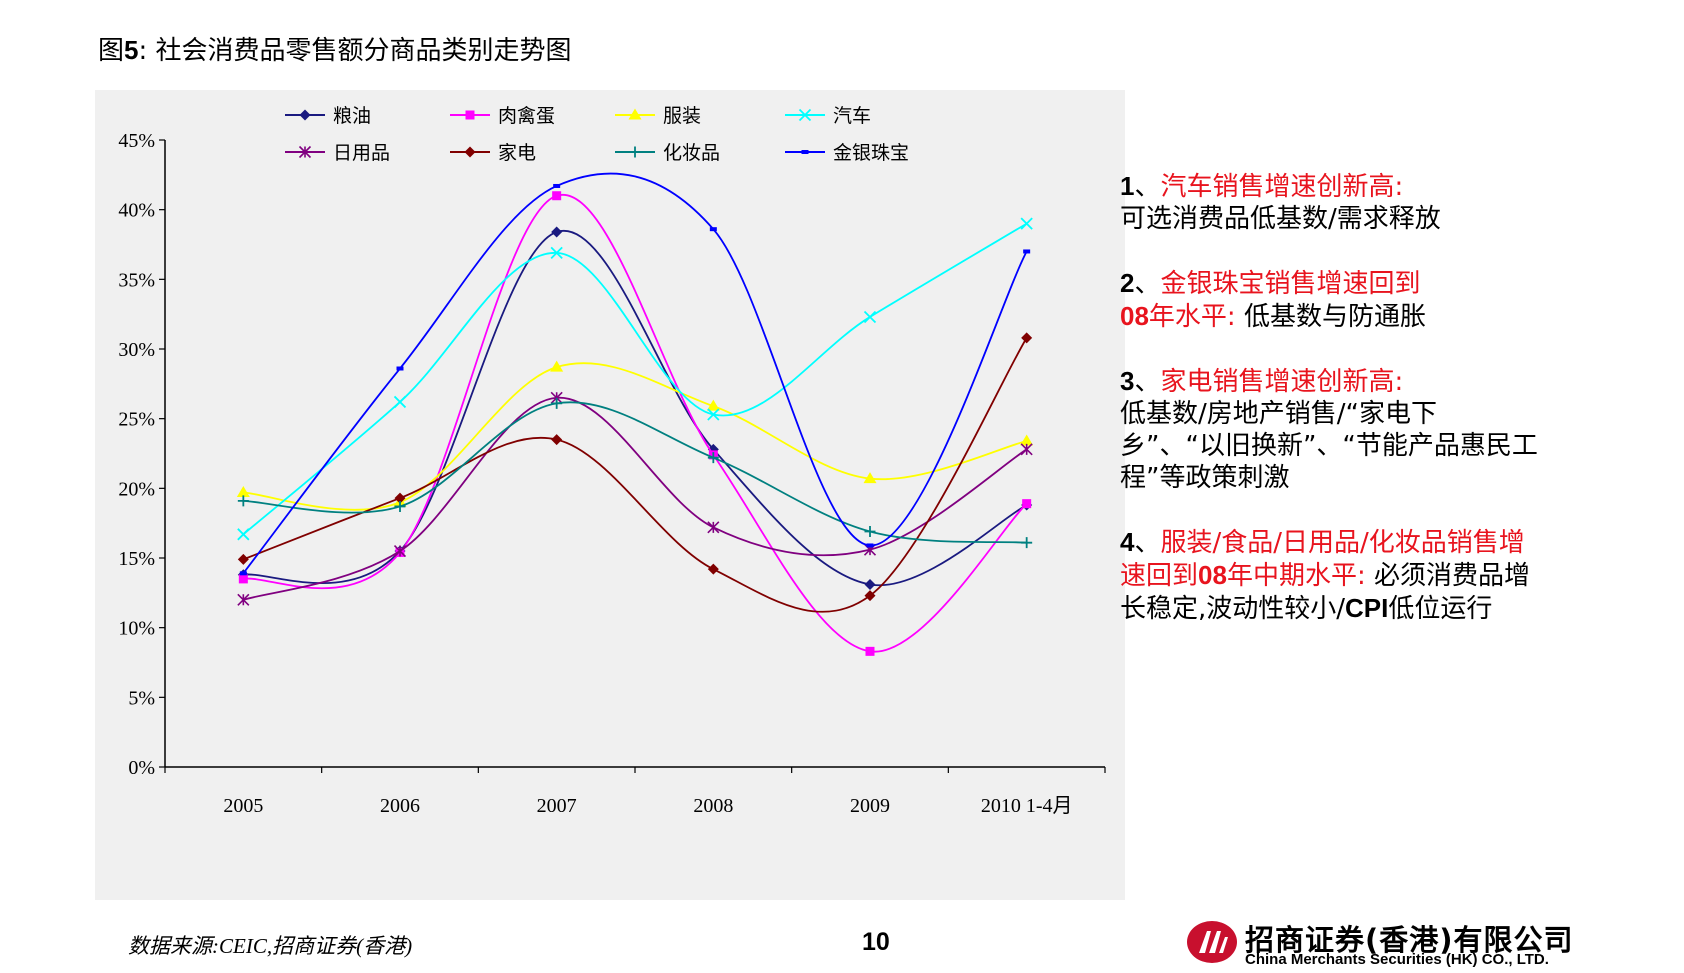  Describe the element at coordinates (1127, 381) in the screenshot. I see `note-number: 3` at that location.